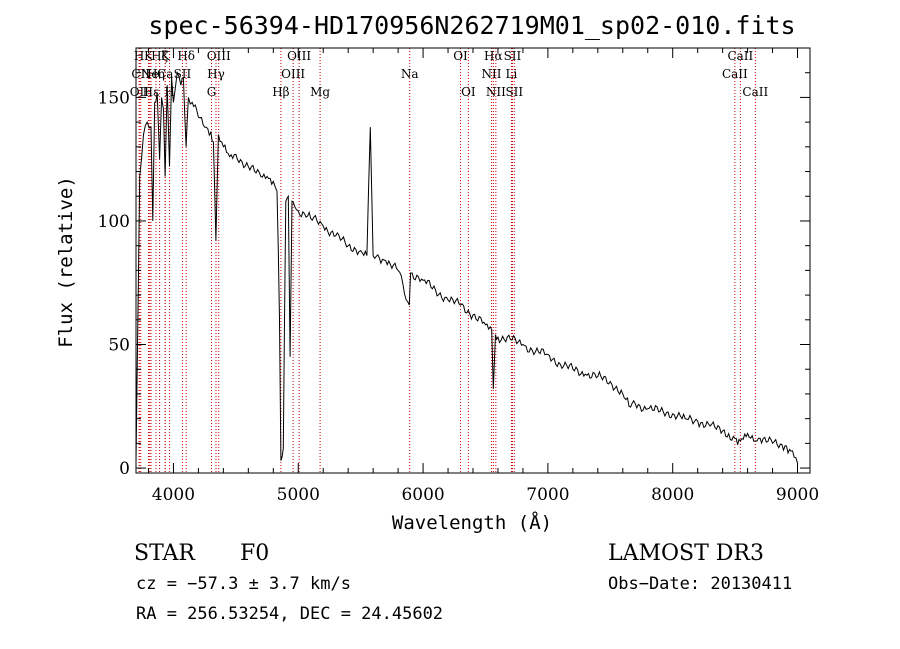 The image size is (900, 649). What do you see at coordinates (156, 74) in the screenshot?
I see `line-label-7: Hη` at bounding box center [156, 74].